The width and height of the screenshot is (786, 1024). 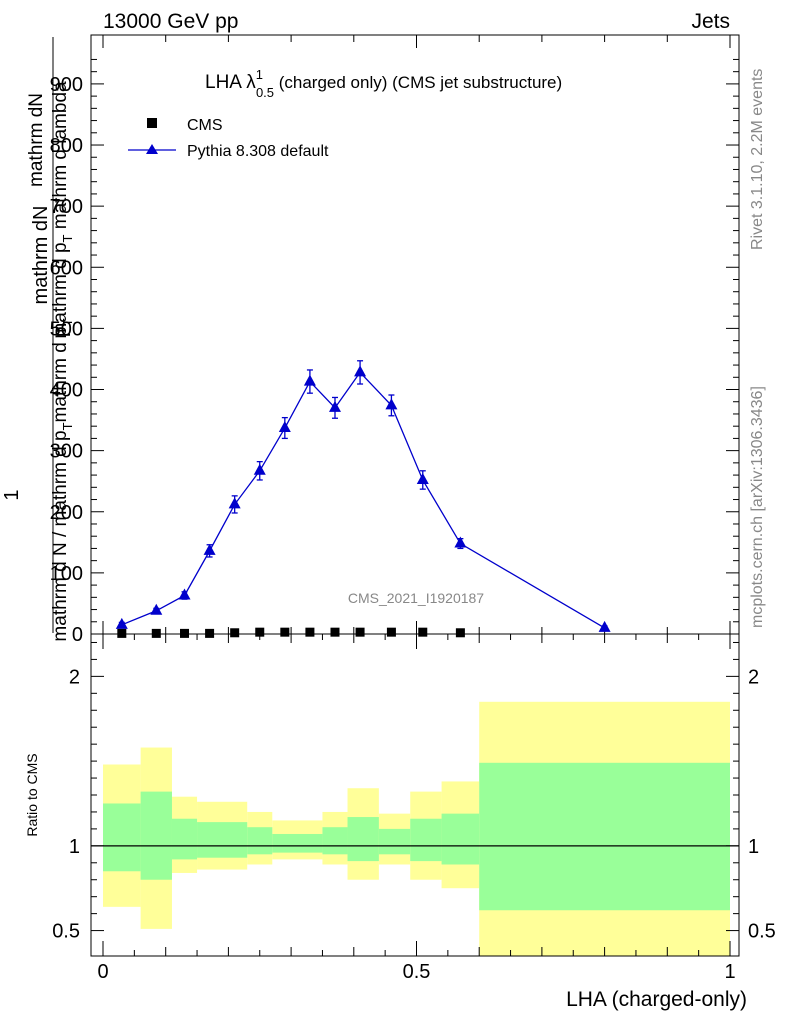 I want to click on energy-label: 13000 GeV pp, so click(x=170, y=21).